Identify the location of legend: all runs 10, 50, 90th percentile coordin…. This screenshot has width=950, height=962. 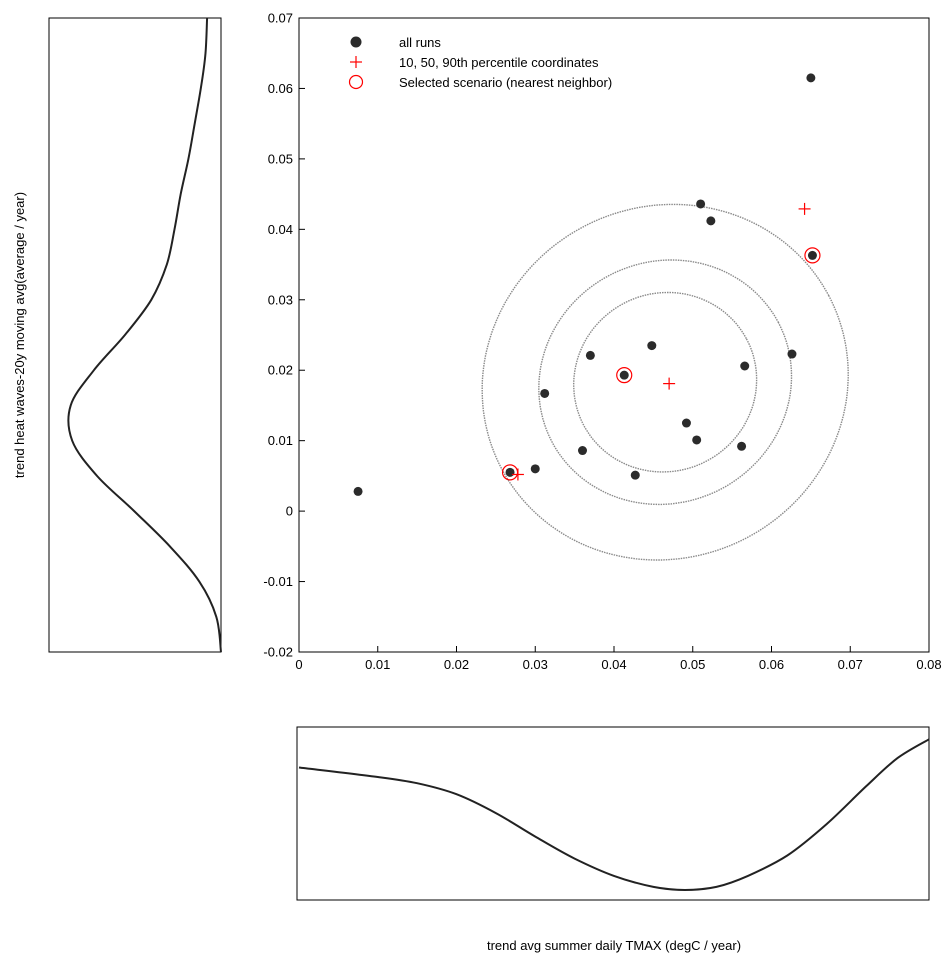
(480, 62).